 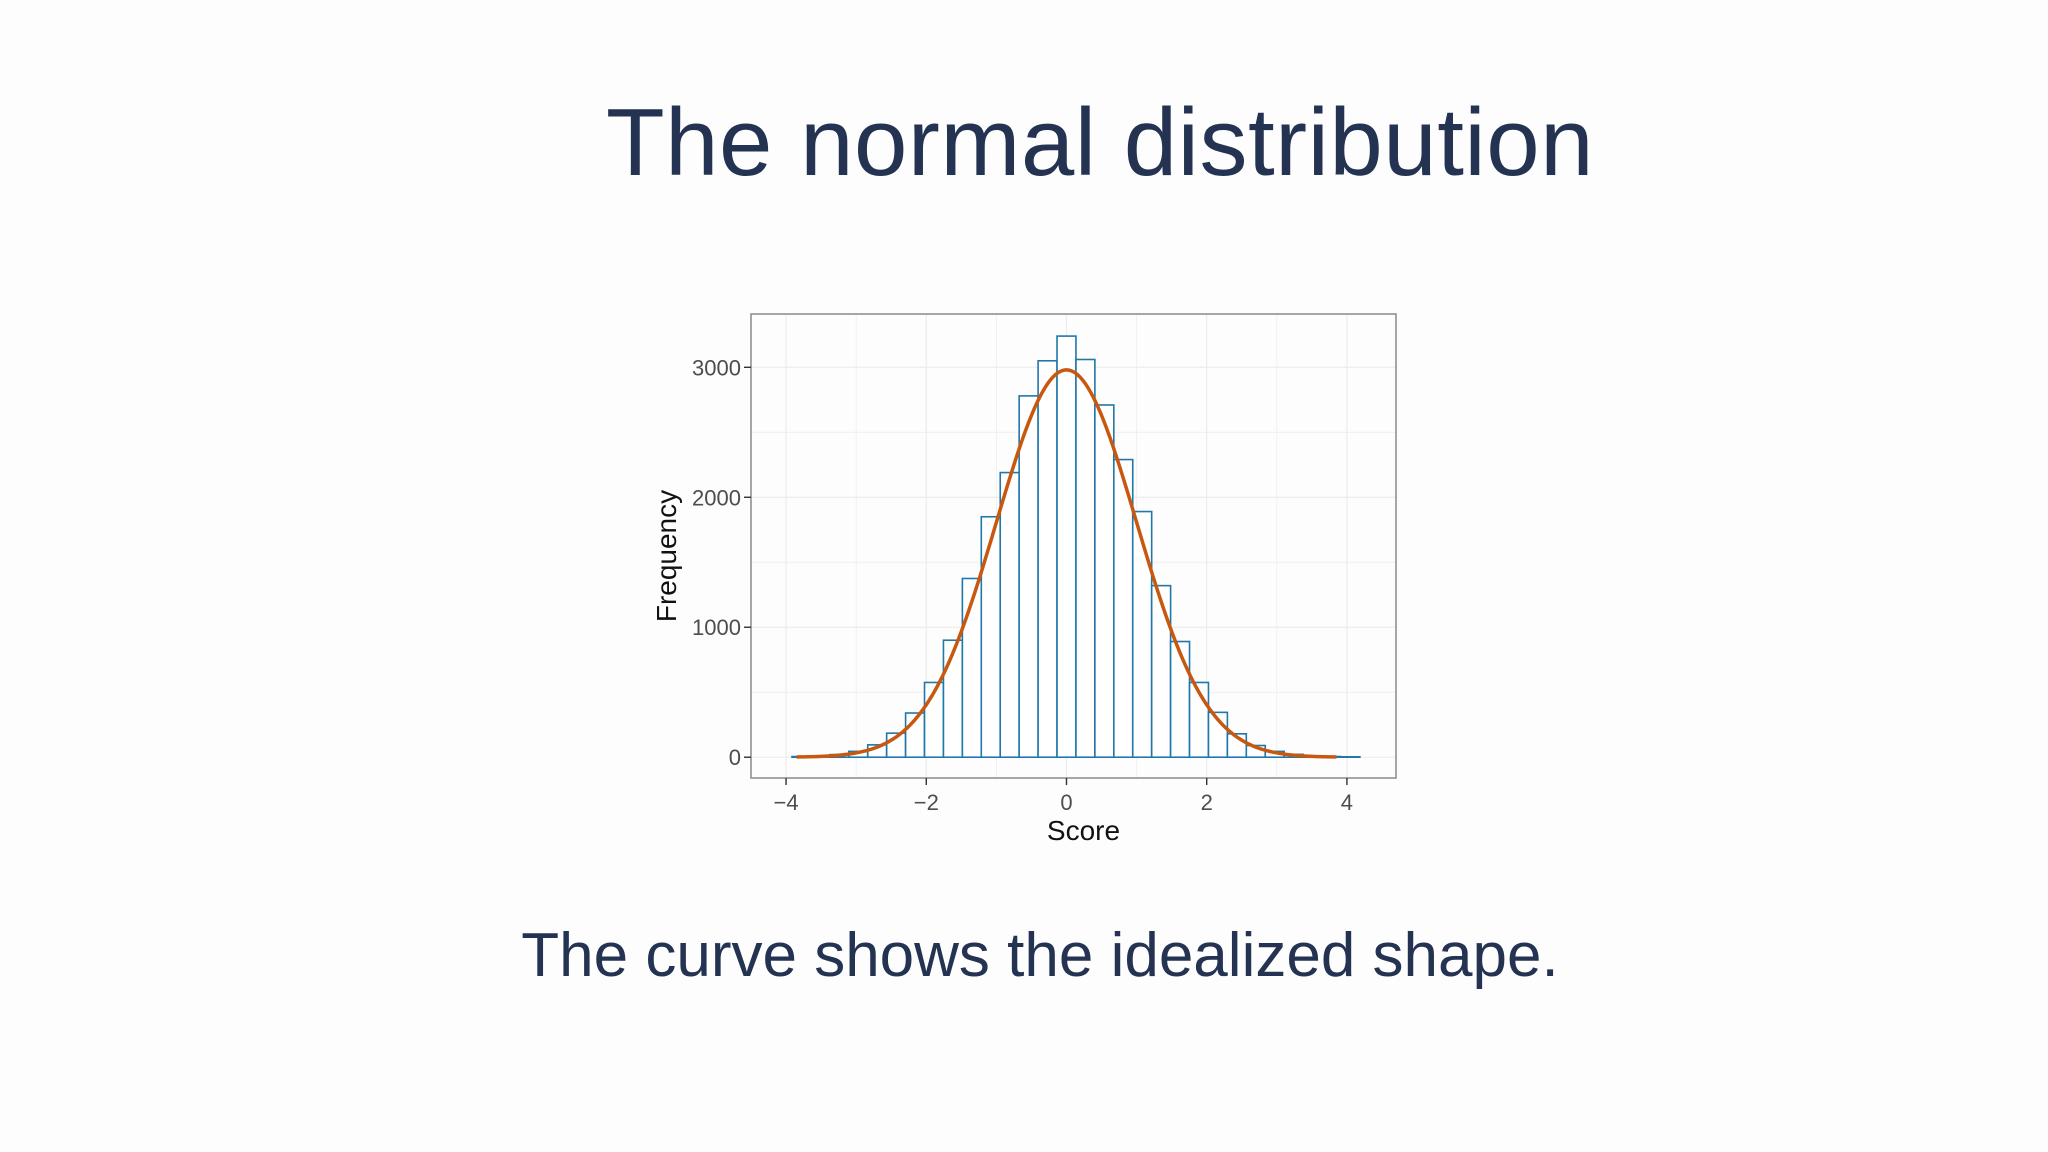 What do you see at coordinates (1066, 802) in the screenshot?
I see `x-tick-label: 0` at bounding box center [1066, 802].